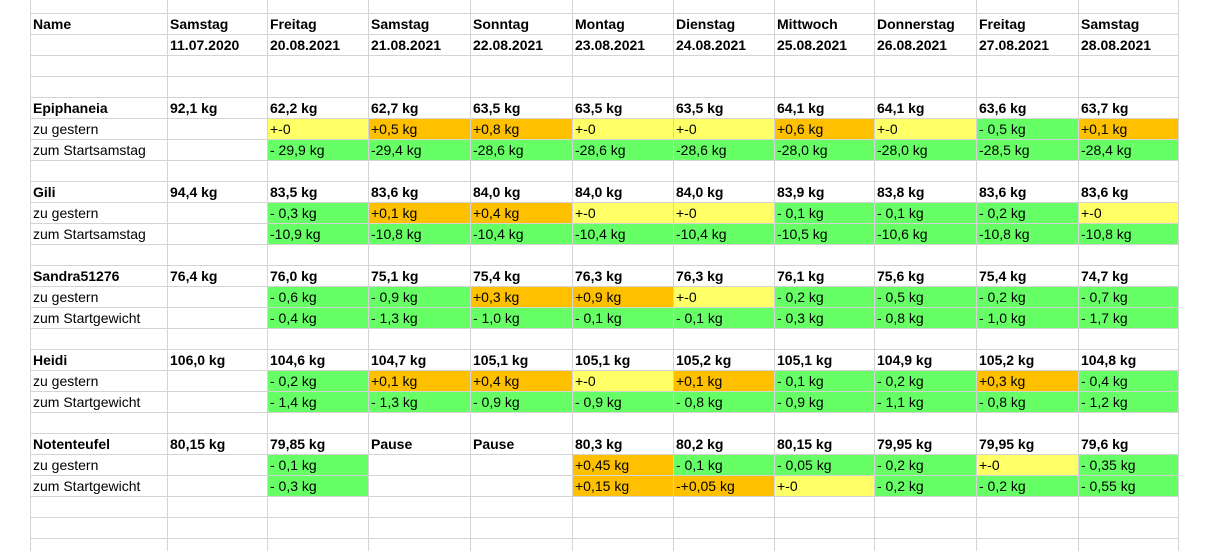 The image size is (1218, 551). What do you see at coordinates (1027, 129) in the screenshot?
I see `delta-yesterday-cell: - 0,5 kg` at bounding box center [1027, 129].